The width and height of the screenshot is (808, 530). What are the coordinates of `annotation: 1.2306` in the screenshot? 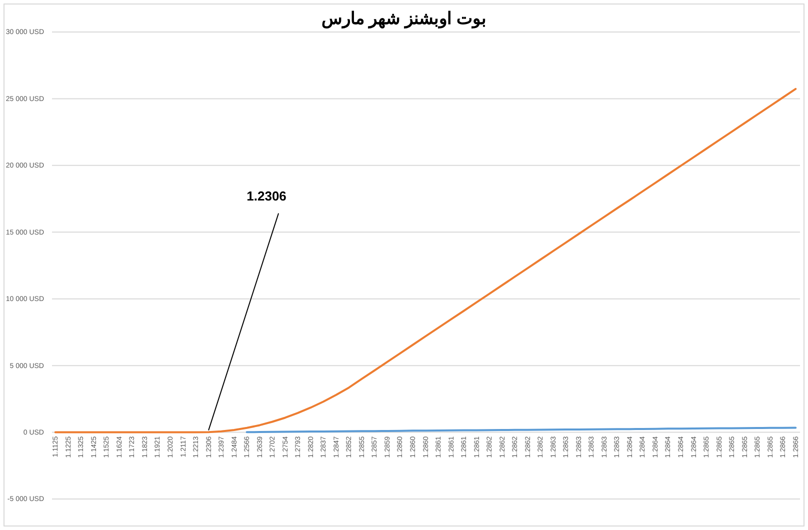 It's located at (266, 196).